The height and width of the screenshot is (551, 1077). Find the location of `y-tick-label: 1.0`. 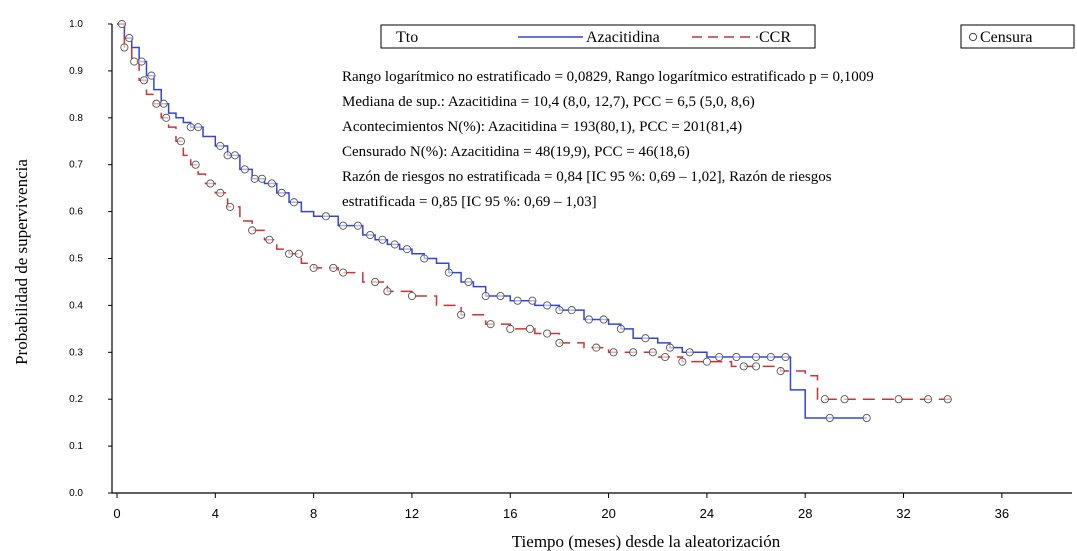

y-tick-label: 1.0 is located at coordinates (76, 24).